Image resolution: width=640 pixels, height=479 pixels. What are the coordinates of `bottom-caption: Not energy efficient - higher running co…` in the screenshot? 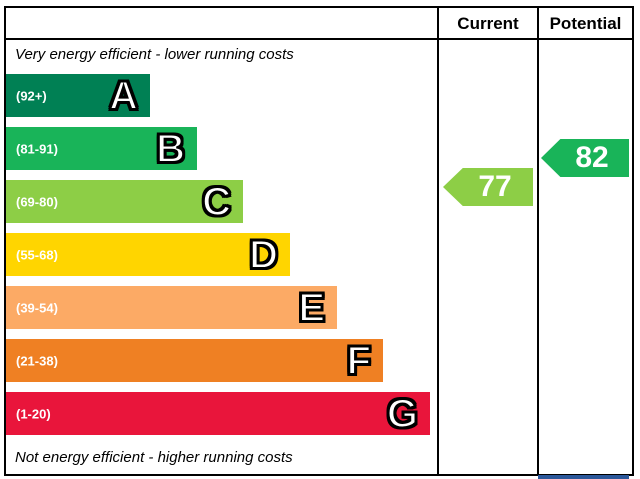 It's located at (154, 457).